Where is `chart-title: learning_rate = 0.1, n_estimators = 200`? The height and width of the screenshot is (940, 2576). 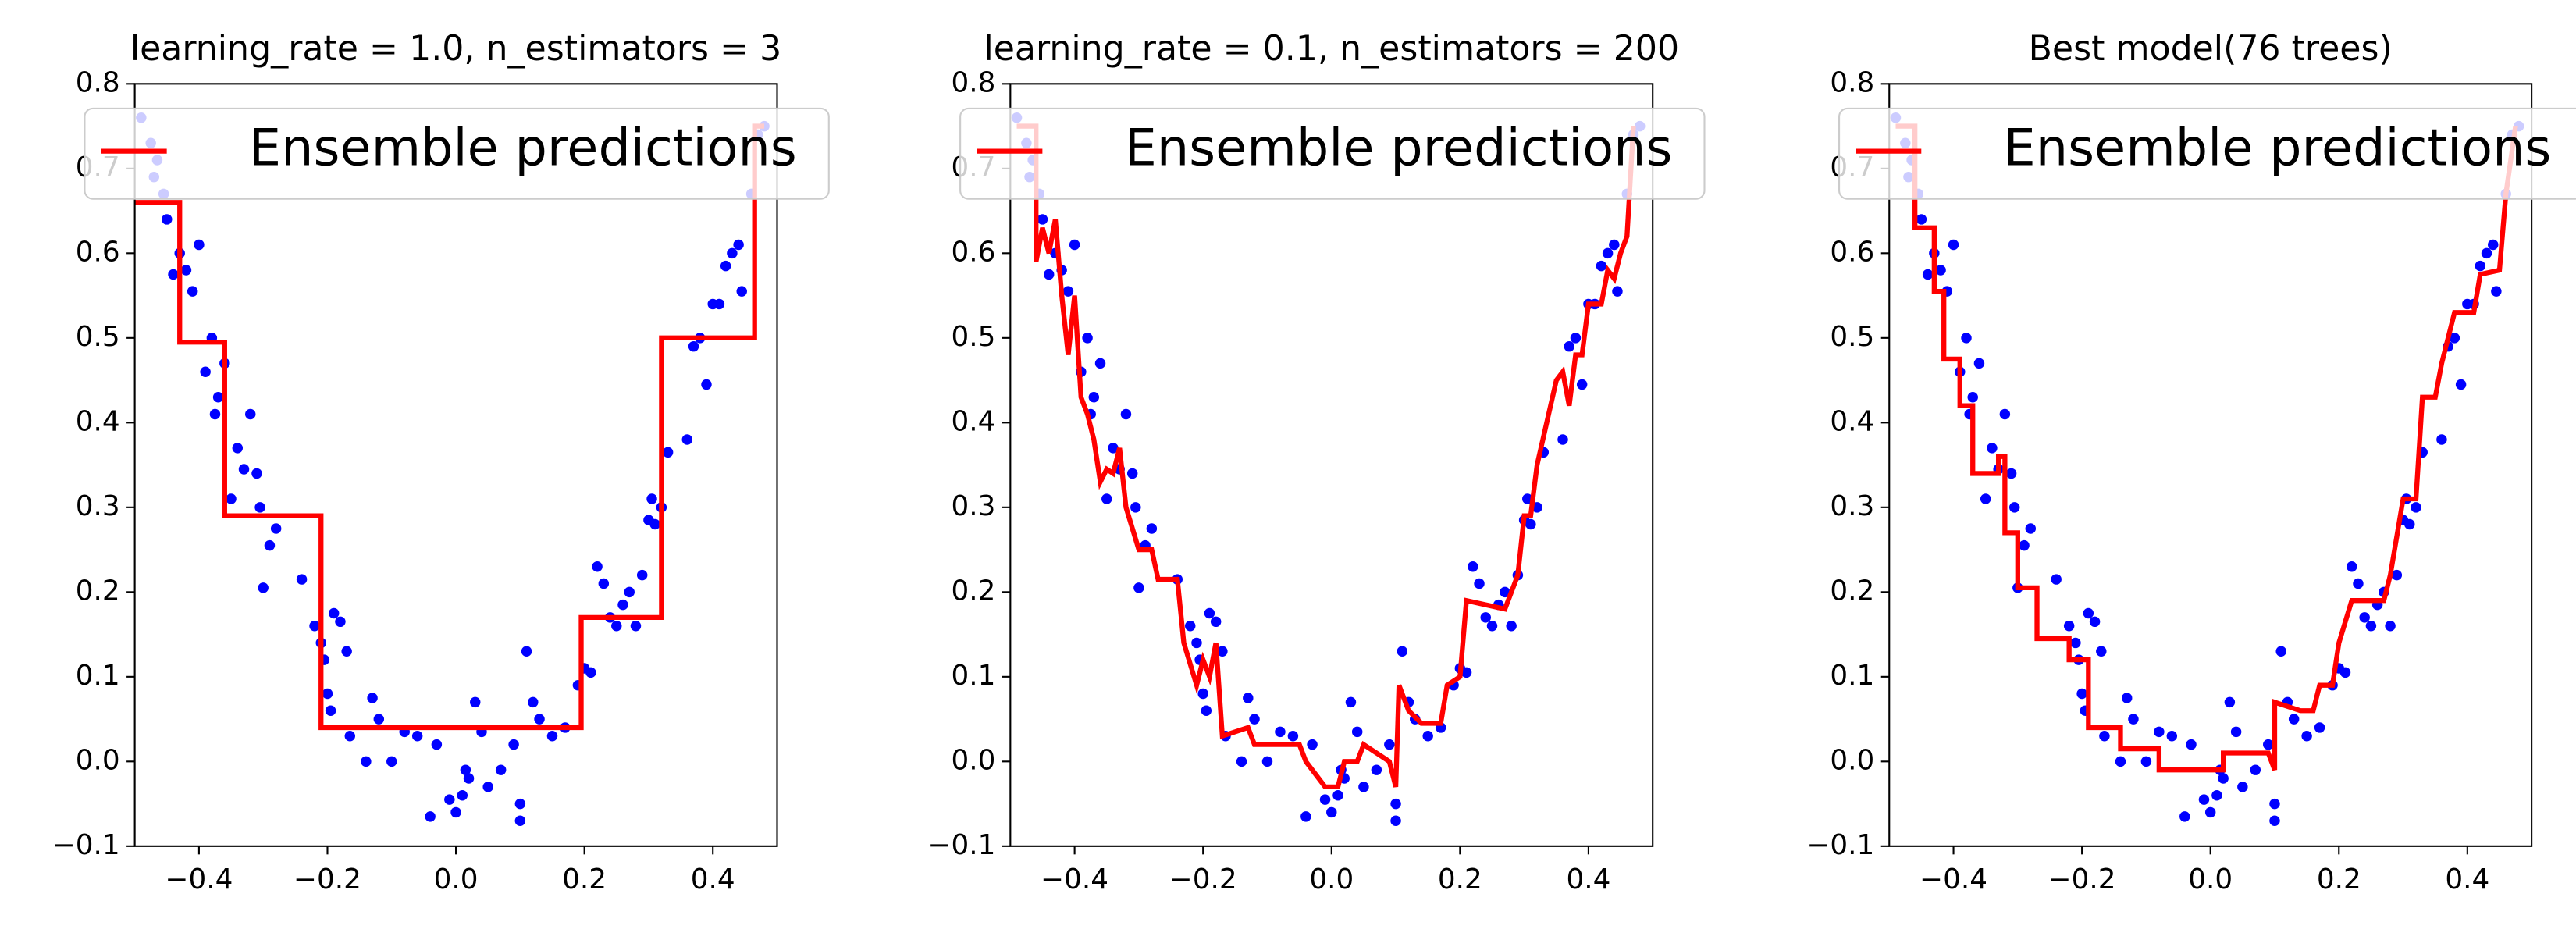
chart-title: learning_rate = 0.1, n_estimators = 200 is located at coordinates (1331, 49).